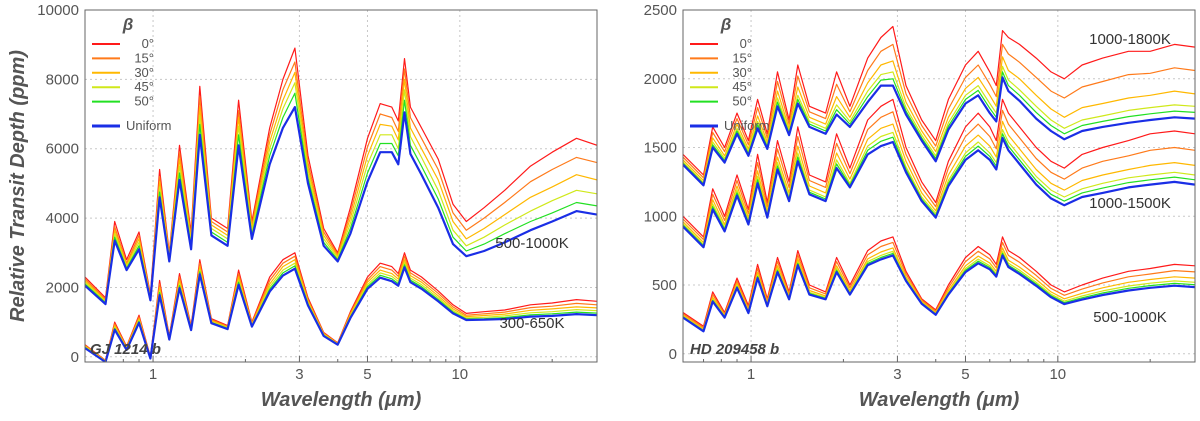 The height and width of the screenshot is (421, 1200). I want to click on y-tick-label: 10000, so click(58, 10).